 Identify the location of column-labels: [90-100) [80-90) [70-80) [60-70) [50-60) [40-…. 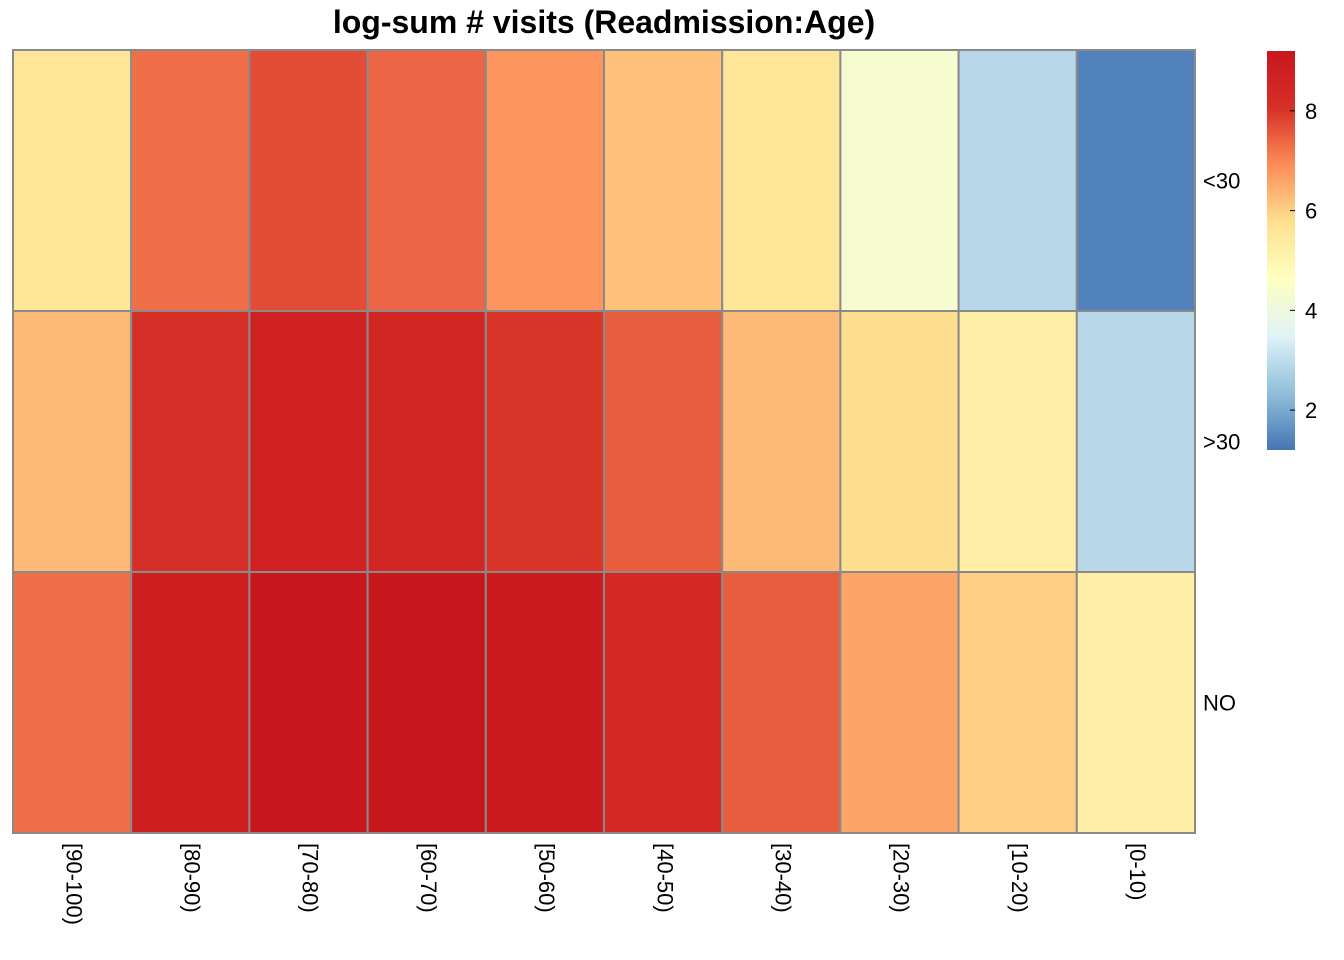
(605, 884).